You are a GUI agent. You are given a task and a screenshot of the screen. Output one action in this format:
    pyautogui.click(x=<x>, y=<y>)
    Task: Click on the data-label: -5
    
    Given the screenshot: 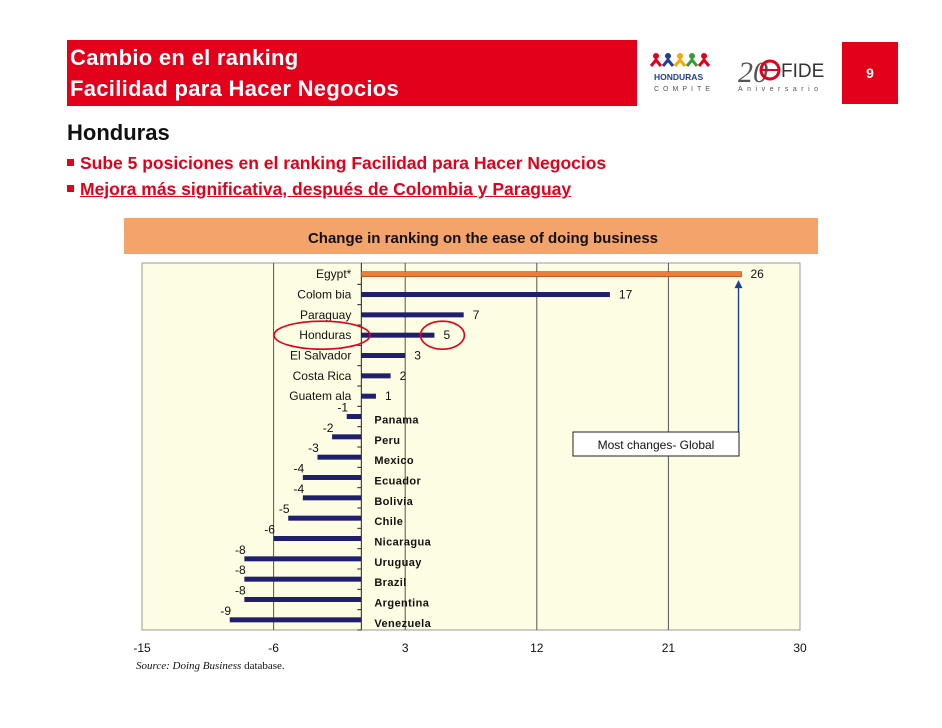 What is the action you would take?
    pyautogui.click(x=284, y=509)
    